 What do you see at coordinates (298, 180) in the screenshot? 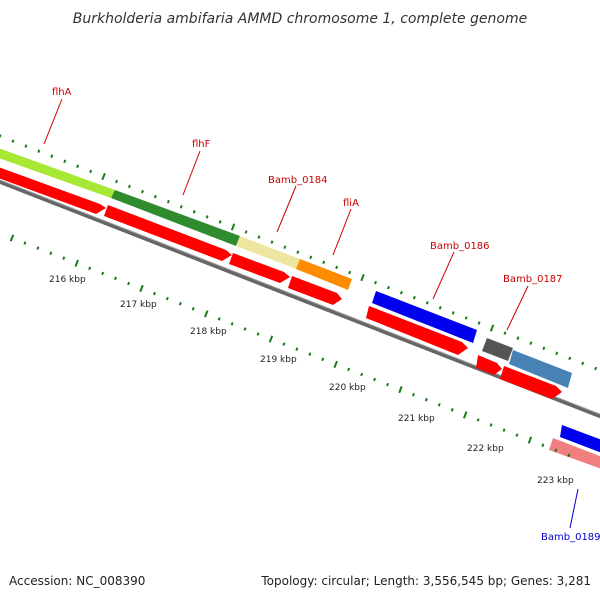
I see `gene-label-bamb-0184: Bamb_0184` at bounding box center [298, 180].